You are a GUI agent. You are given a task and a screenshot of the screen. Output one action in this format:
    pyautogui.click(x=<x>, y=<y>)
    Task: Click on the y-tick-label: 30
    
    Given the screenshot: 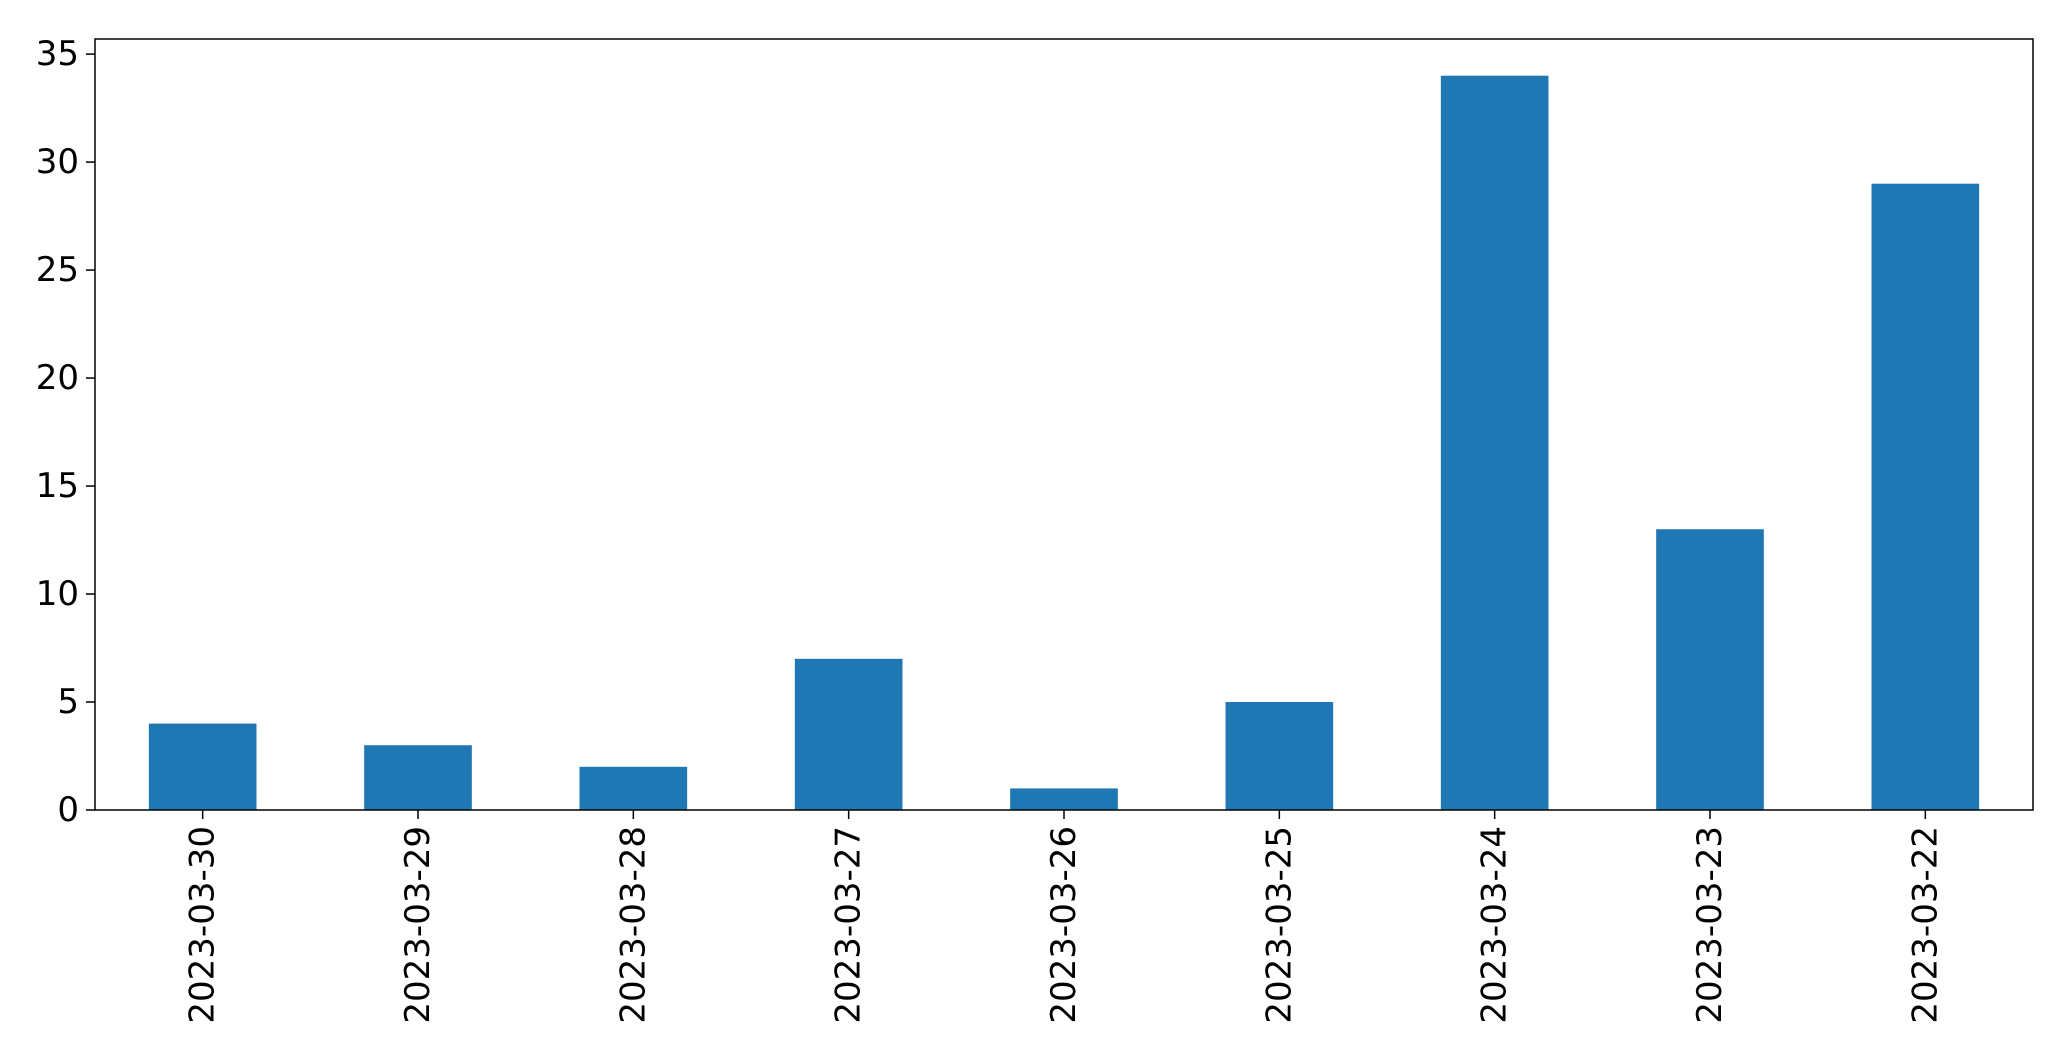 What is the action you would take?
    pyautogui.click(x=57, y=162)
    